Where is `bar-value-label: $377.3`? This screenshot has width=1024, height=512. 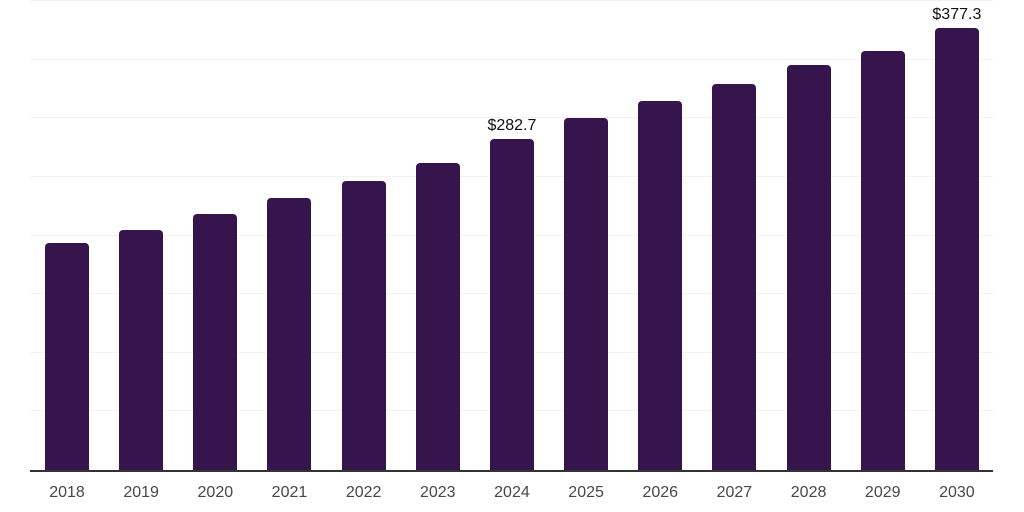
bar-value-label: $377.3 is located at coordinates (957, 14).